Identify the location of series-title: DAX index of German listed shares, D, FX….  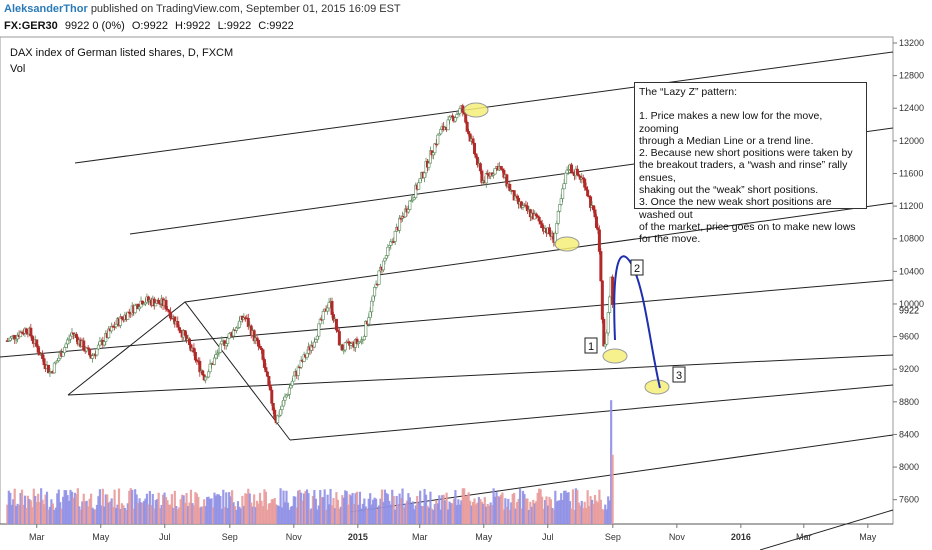
(122, 53).